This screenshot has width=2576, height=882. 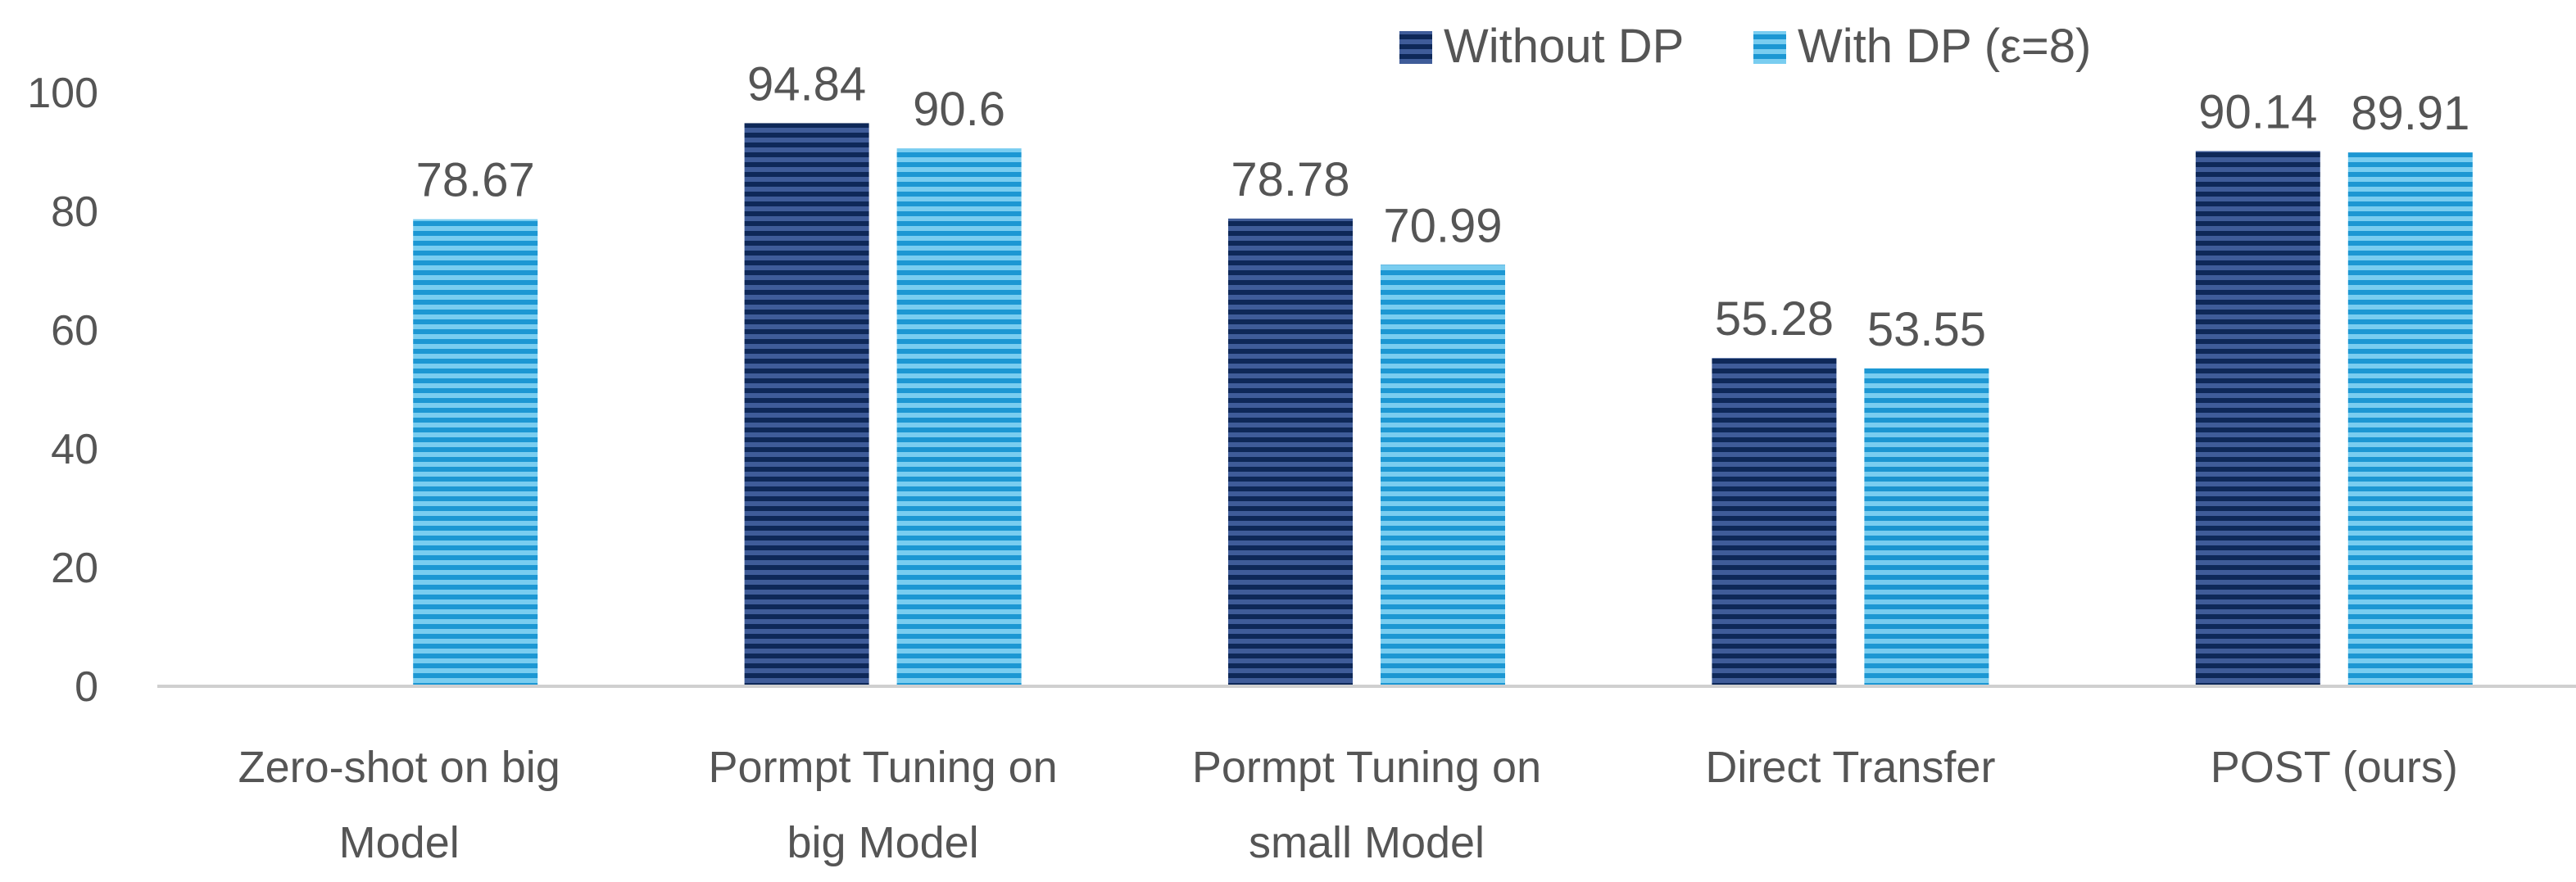 I want to click on legend-swatch-without-dp, so click(x=1415, y=47).